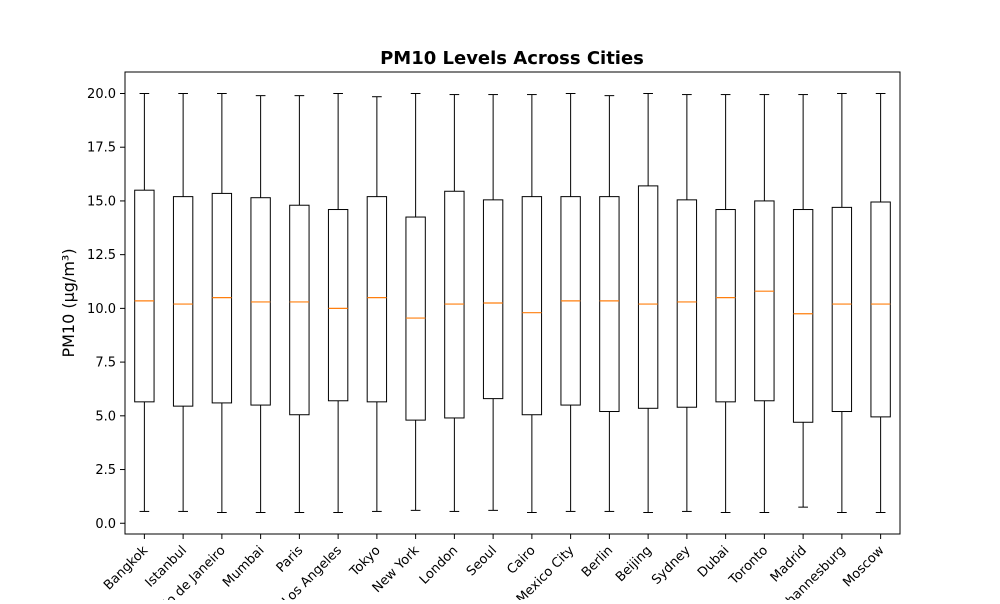 The height and width of the screenshot is (604, 1000). What do you see at coordinates (597, 561) in the screenshot?
I see `x-tick-label: Berlin` at bounding box center [597, 561].